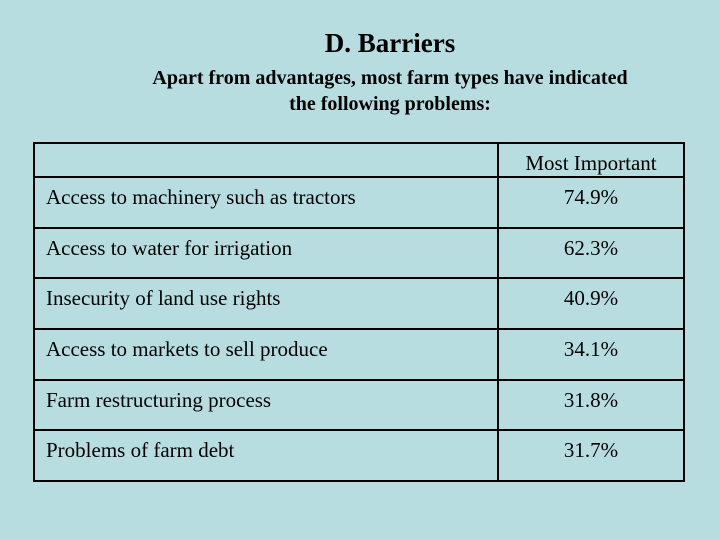 This screenshot has width=720, height=540. What do you see at coordinates (591, 455) in the screenshot?
I see `barrier-value: 31.7%` at bounding box center [591, 455].